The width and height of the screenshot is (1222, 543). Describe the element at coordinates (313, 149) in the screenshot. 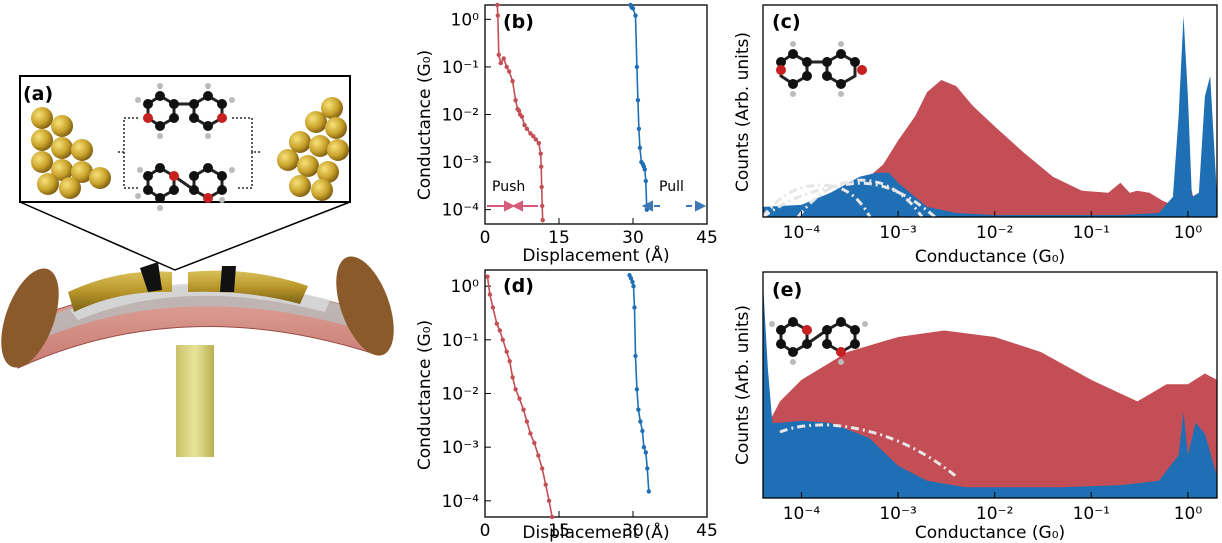

I see `gold-electrode-right` at that location.